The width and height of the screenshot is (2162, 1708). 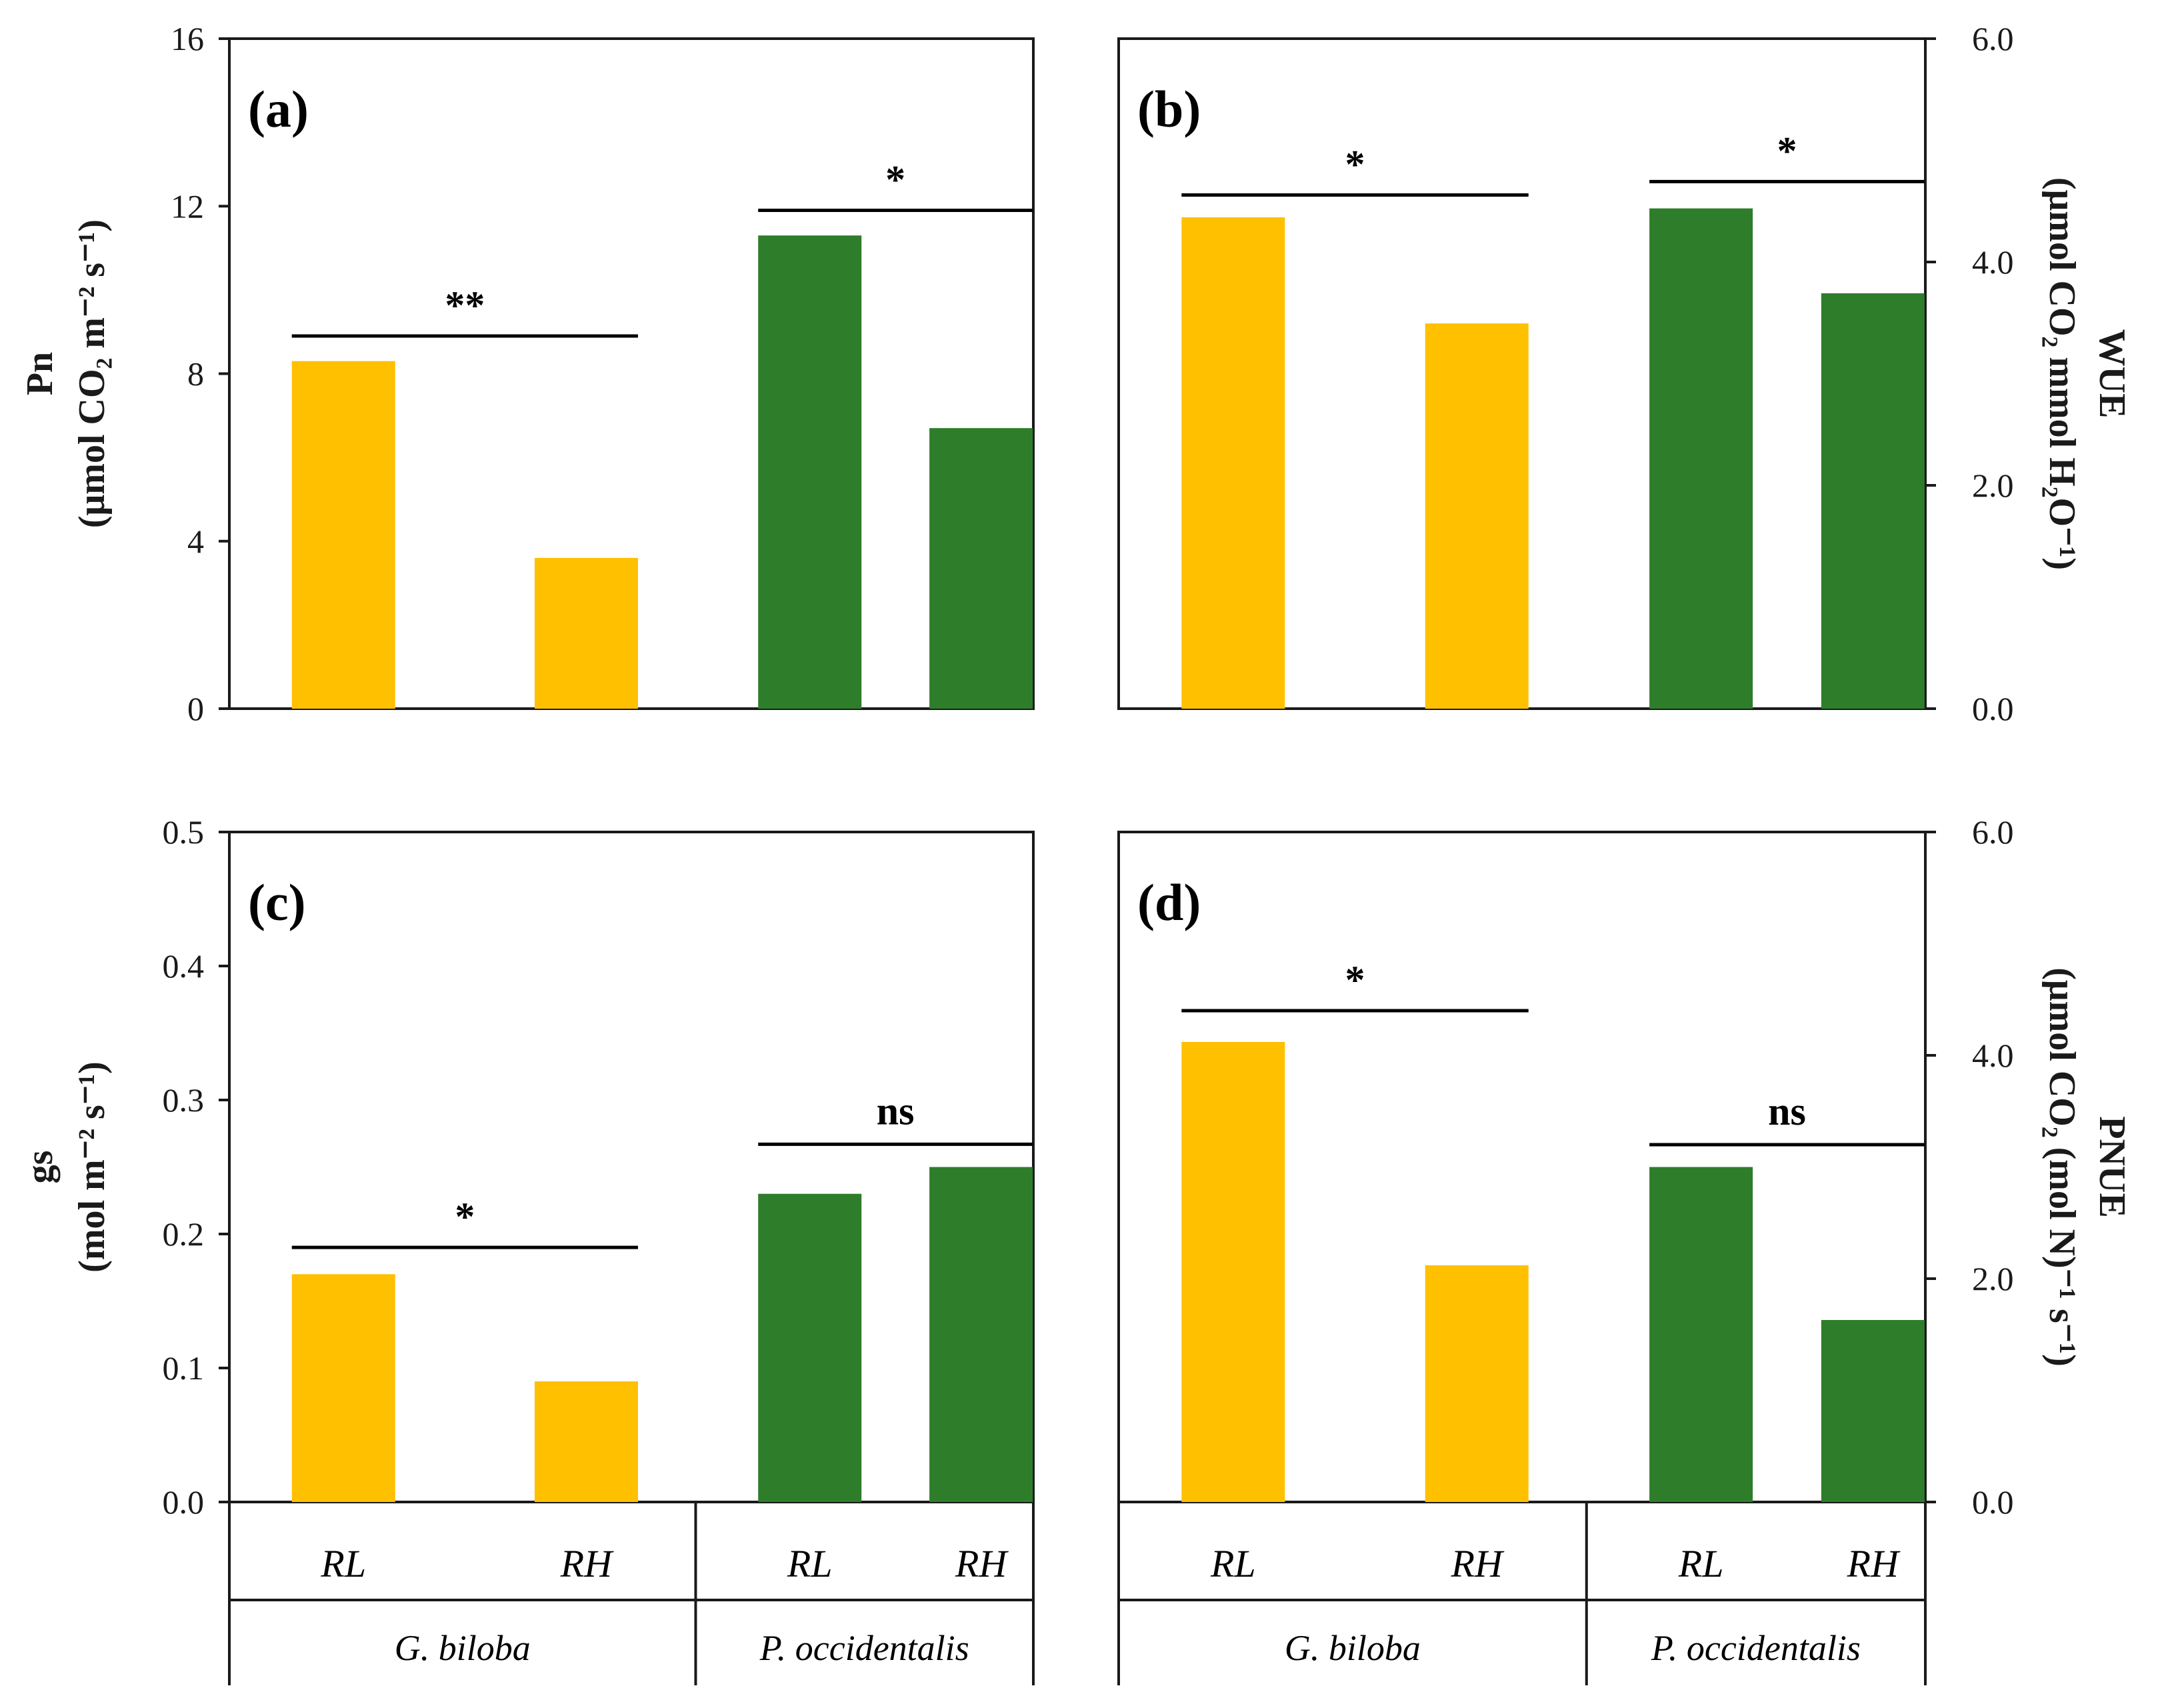 What do you see at coordinates (40, 373) in the screenshot?
I see `y-axis-title: Pn` at bounding box center [40, 373].